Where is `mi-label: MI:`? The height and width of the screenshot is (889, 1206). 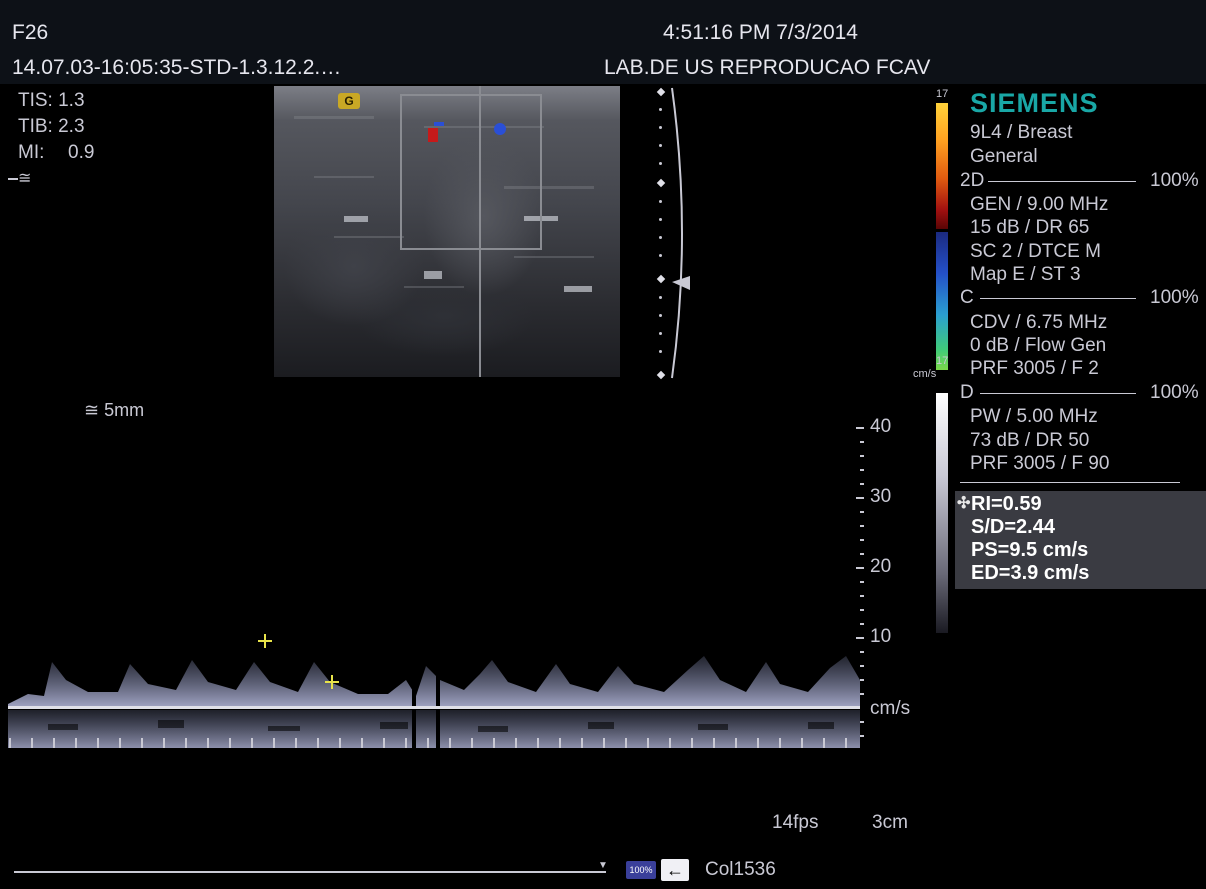
mi-label: MI: is located at coordinates (31, 152).